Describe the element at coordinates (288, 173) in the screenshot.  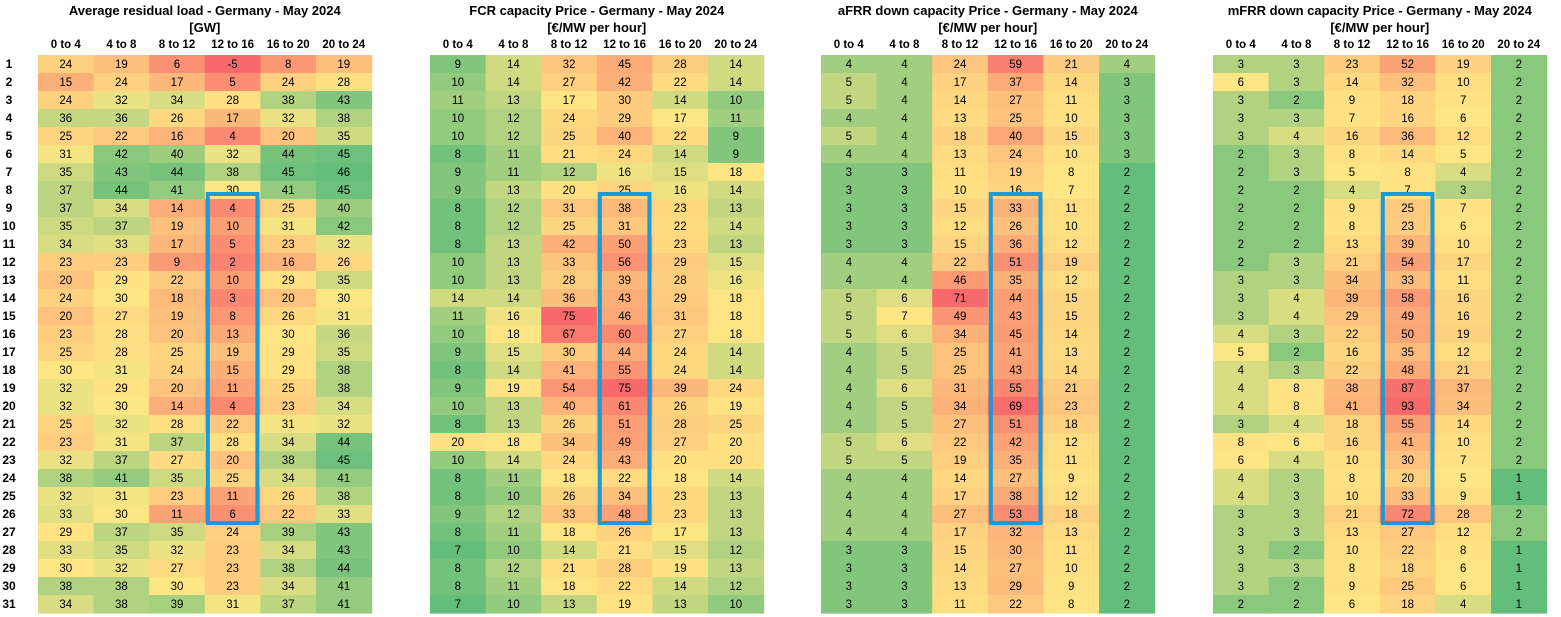
I see `cell-value: 45` at that location.